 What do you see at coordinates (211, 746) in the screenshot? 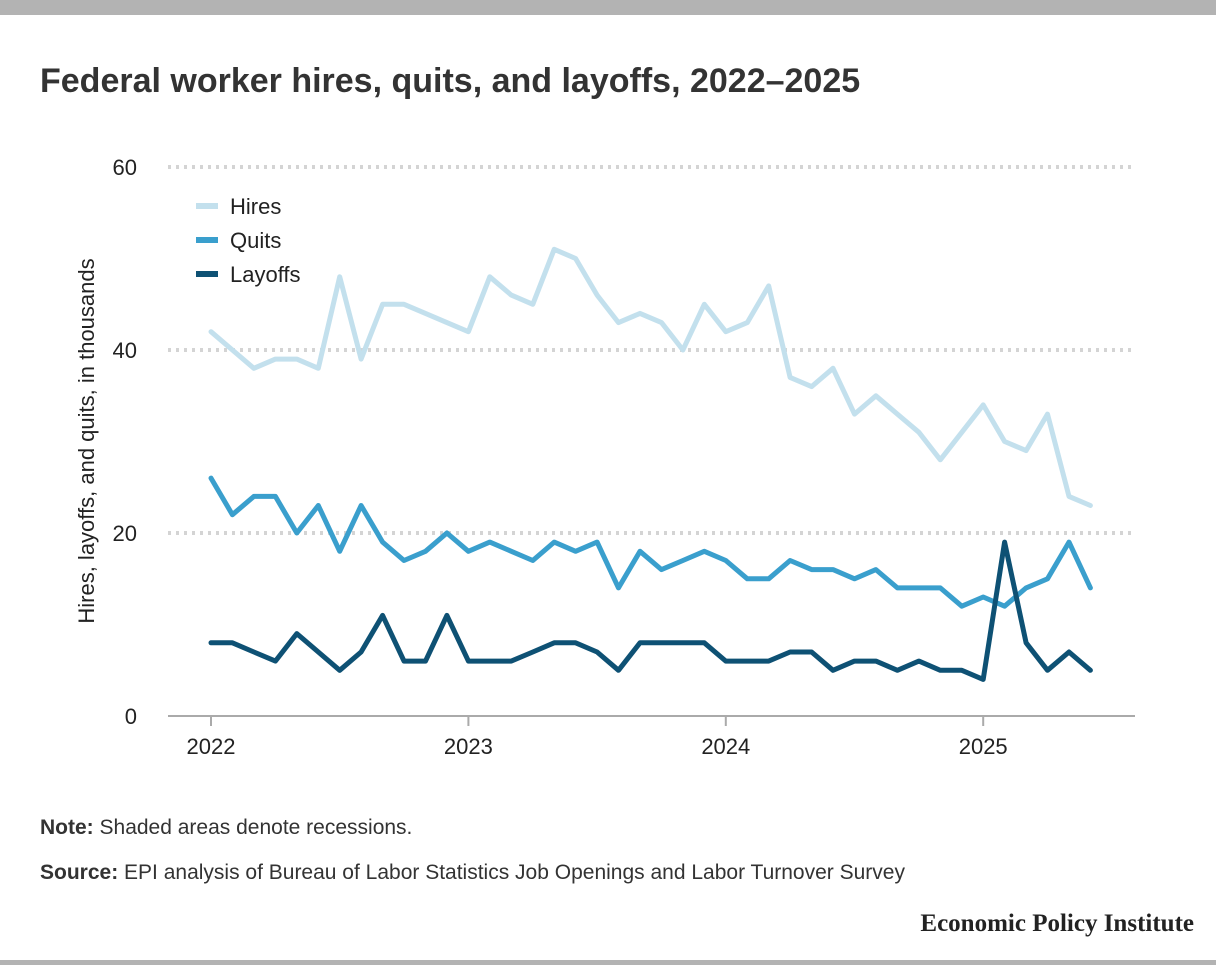
I see `x-tick-label: 2022` at bounding box center [211, 746].